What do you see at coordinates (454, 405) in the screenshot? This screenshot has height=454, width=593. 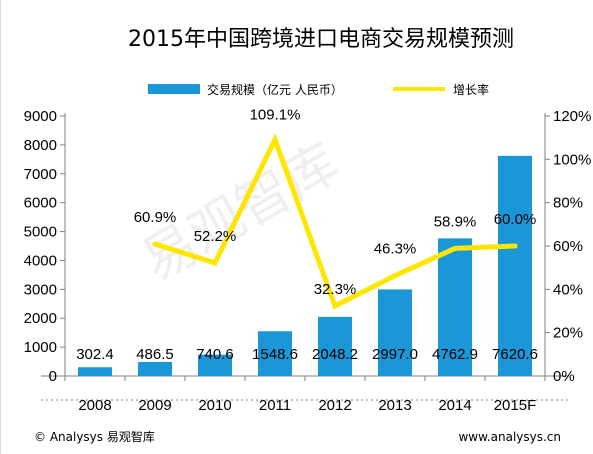 I see `x-tick-label: 2014` at bounding box center [454, 405].